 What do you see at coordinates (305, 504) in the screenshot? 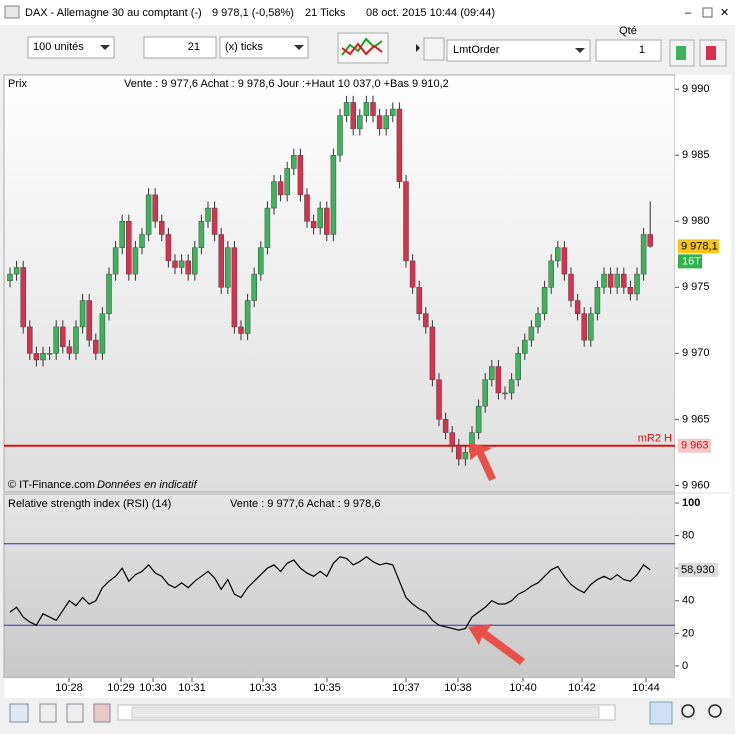
I see `rsi-info: Vente : 9 977,6 Achat : 9 978,6` at bounding box center [305, 504].